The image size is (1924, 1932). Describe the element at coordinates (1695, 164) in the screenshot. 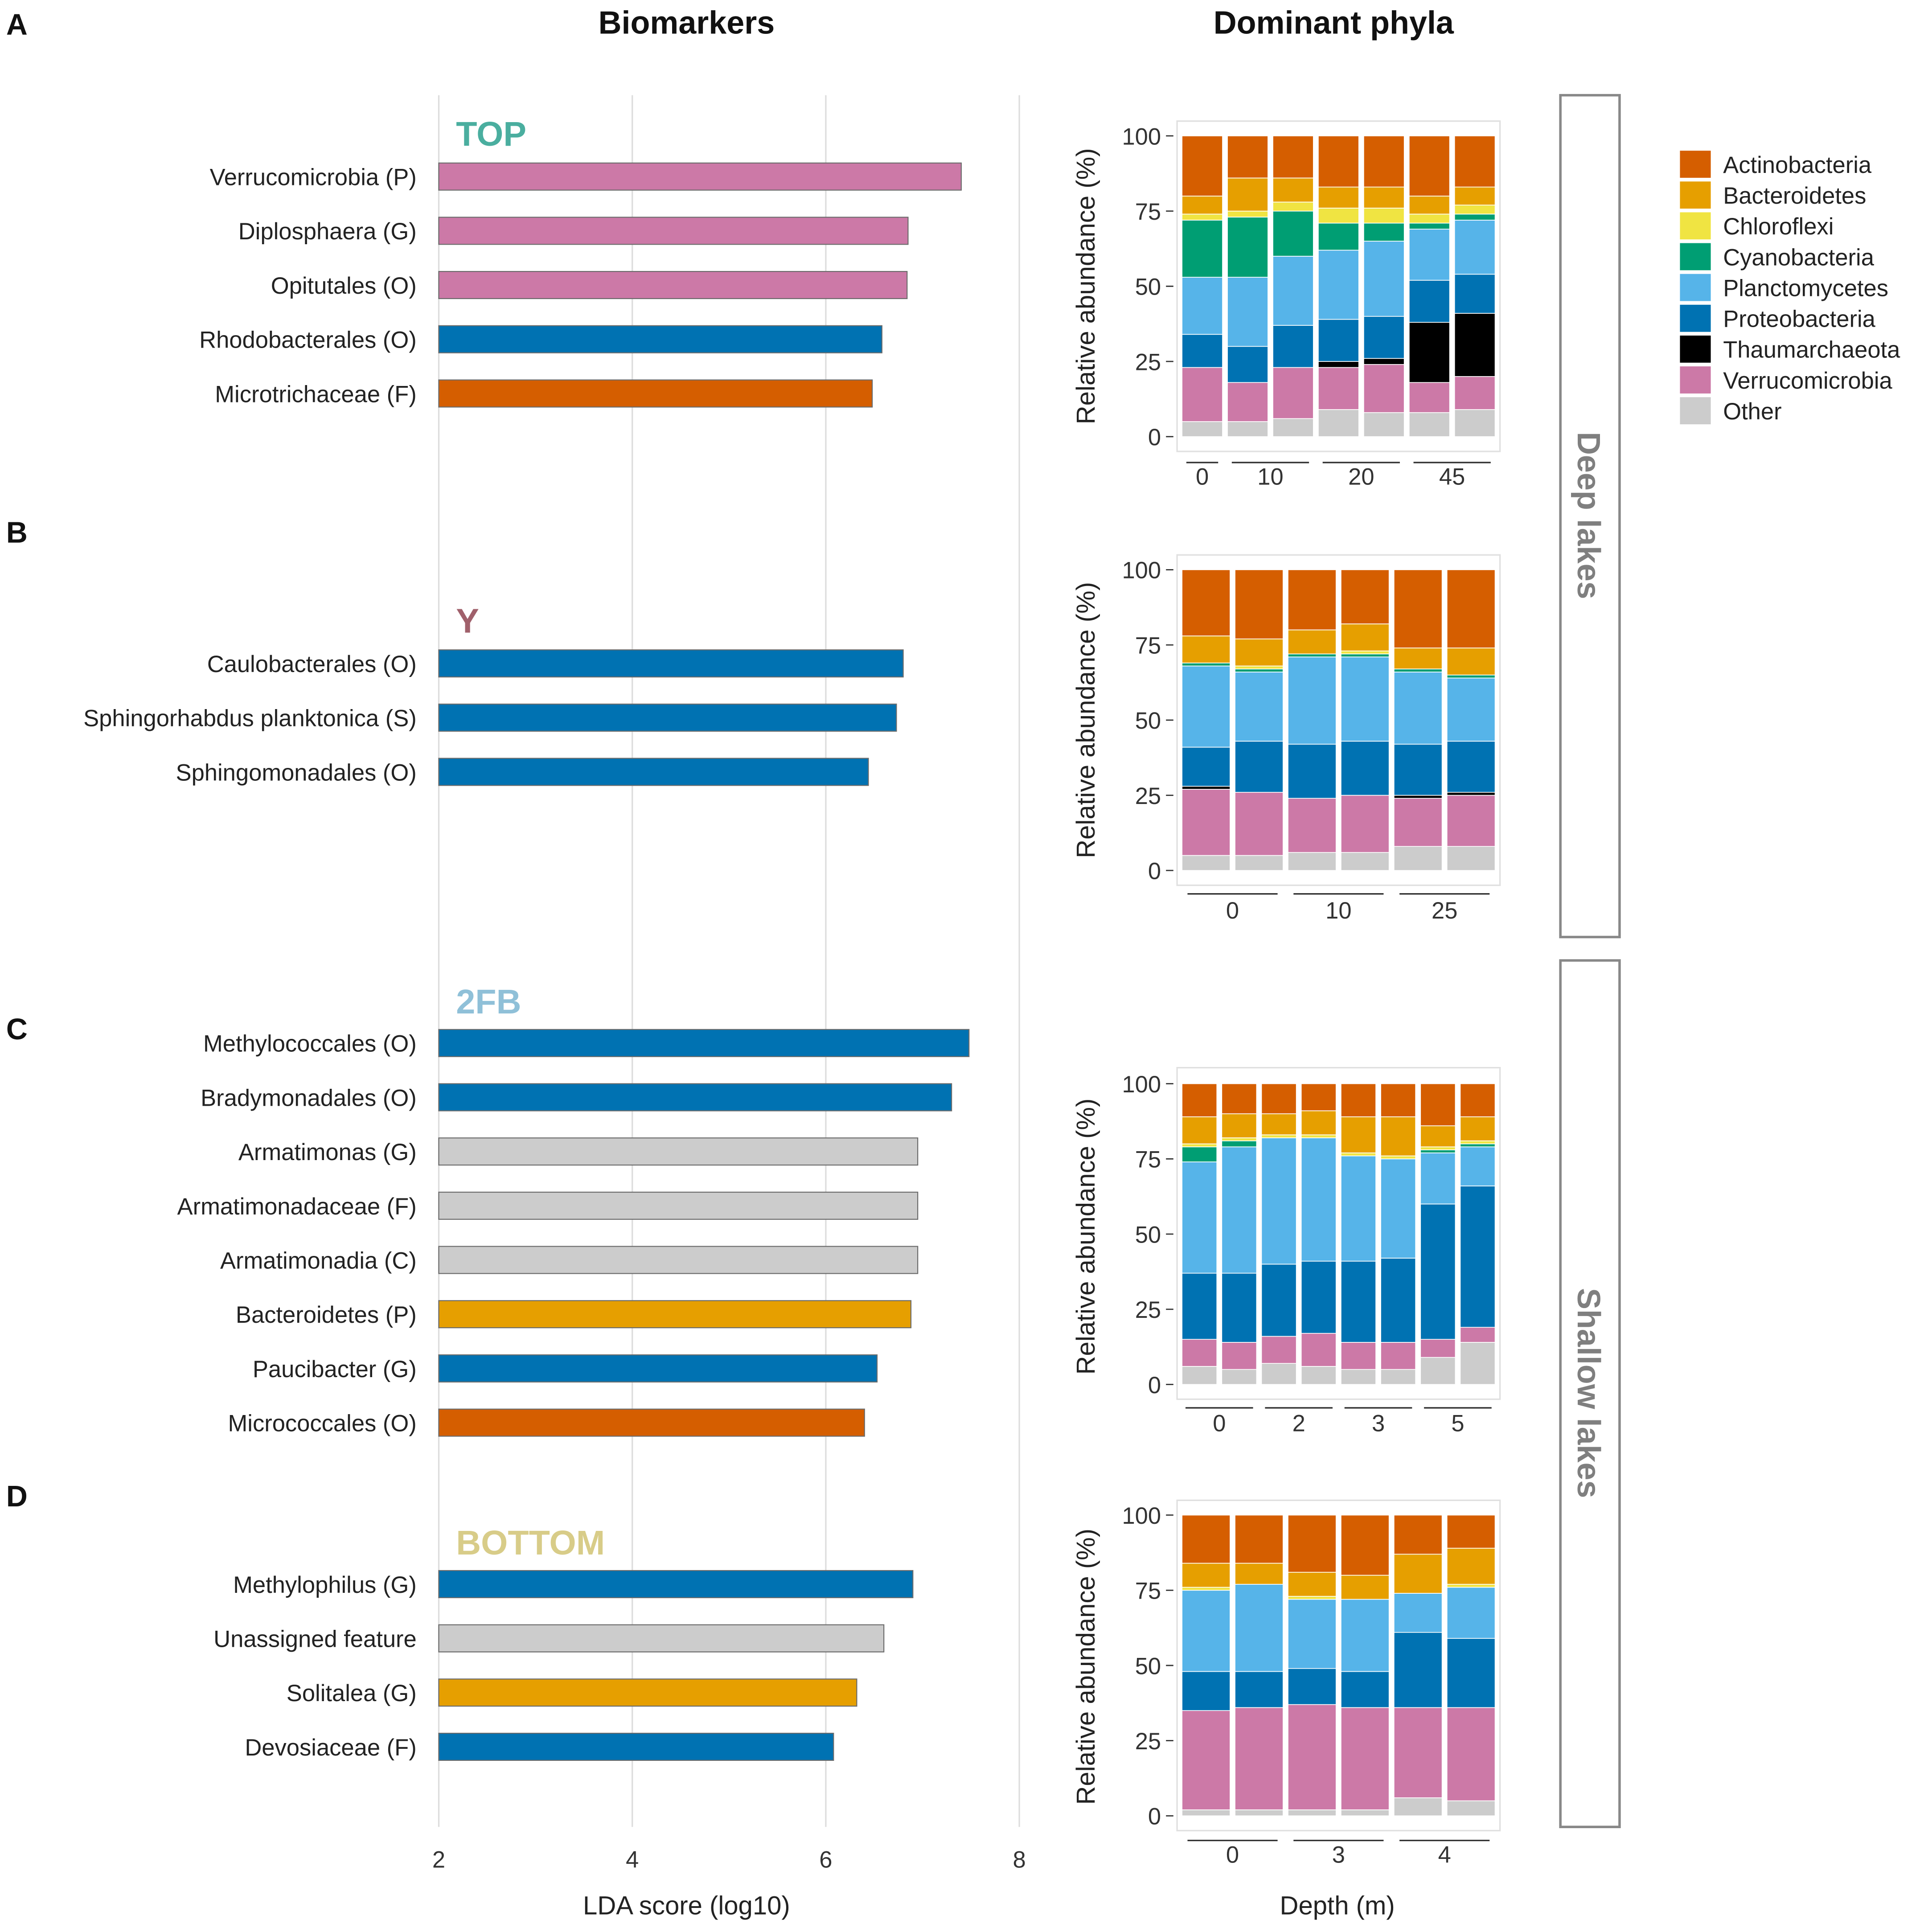

I see `legend-swatch-actinobacteria` at that location.